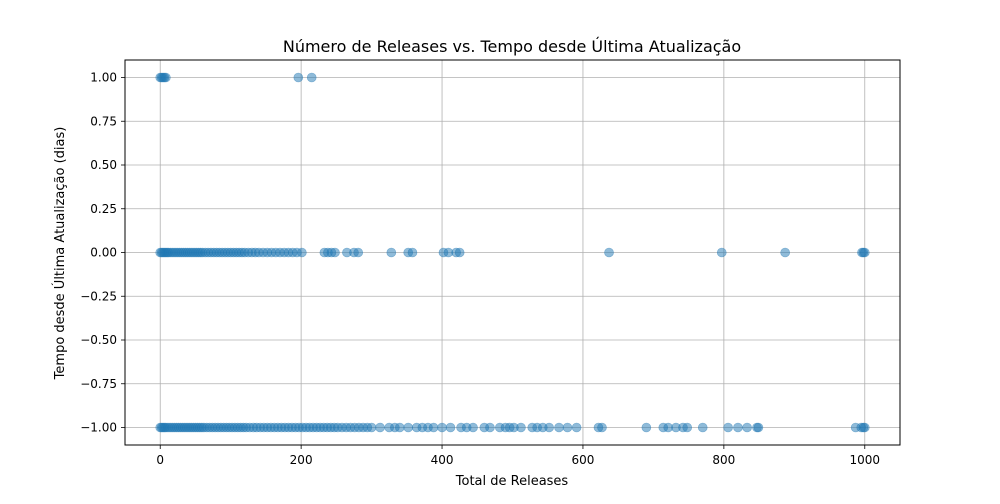 Image resolution: width=1000 pixels, height=504 pixels. I want to click on y-tick-label: 0.75, so click(103, 121).